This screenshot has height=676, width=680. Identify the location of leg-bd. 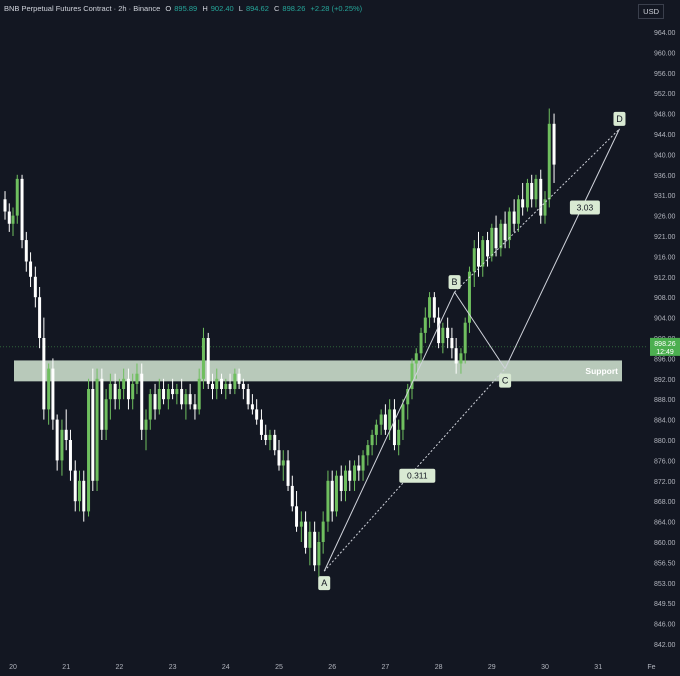
(537, 210).